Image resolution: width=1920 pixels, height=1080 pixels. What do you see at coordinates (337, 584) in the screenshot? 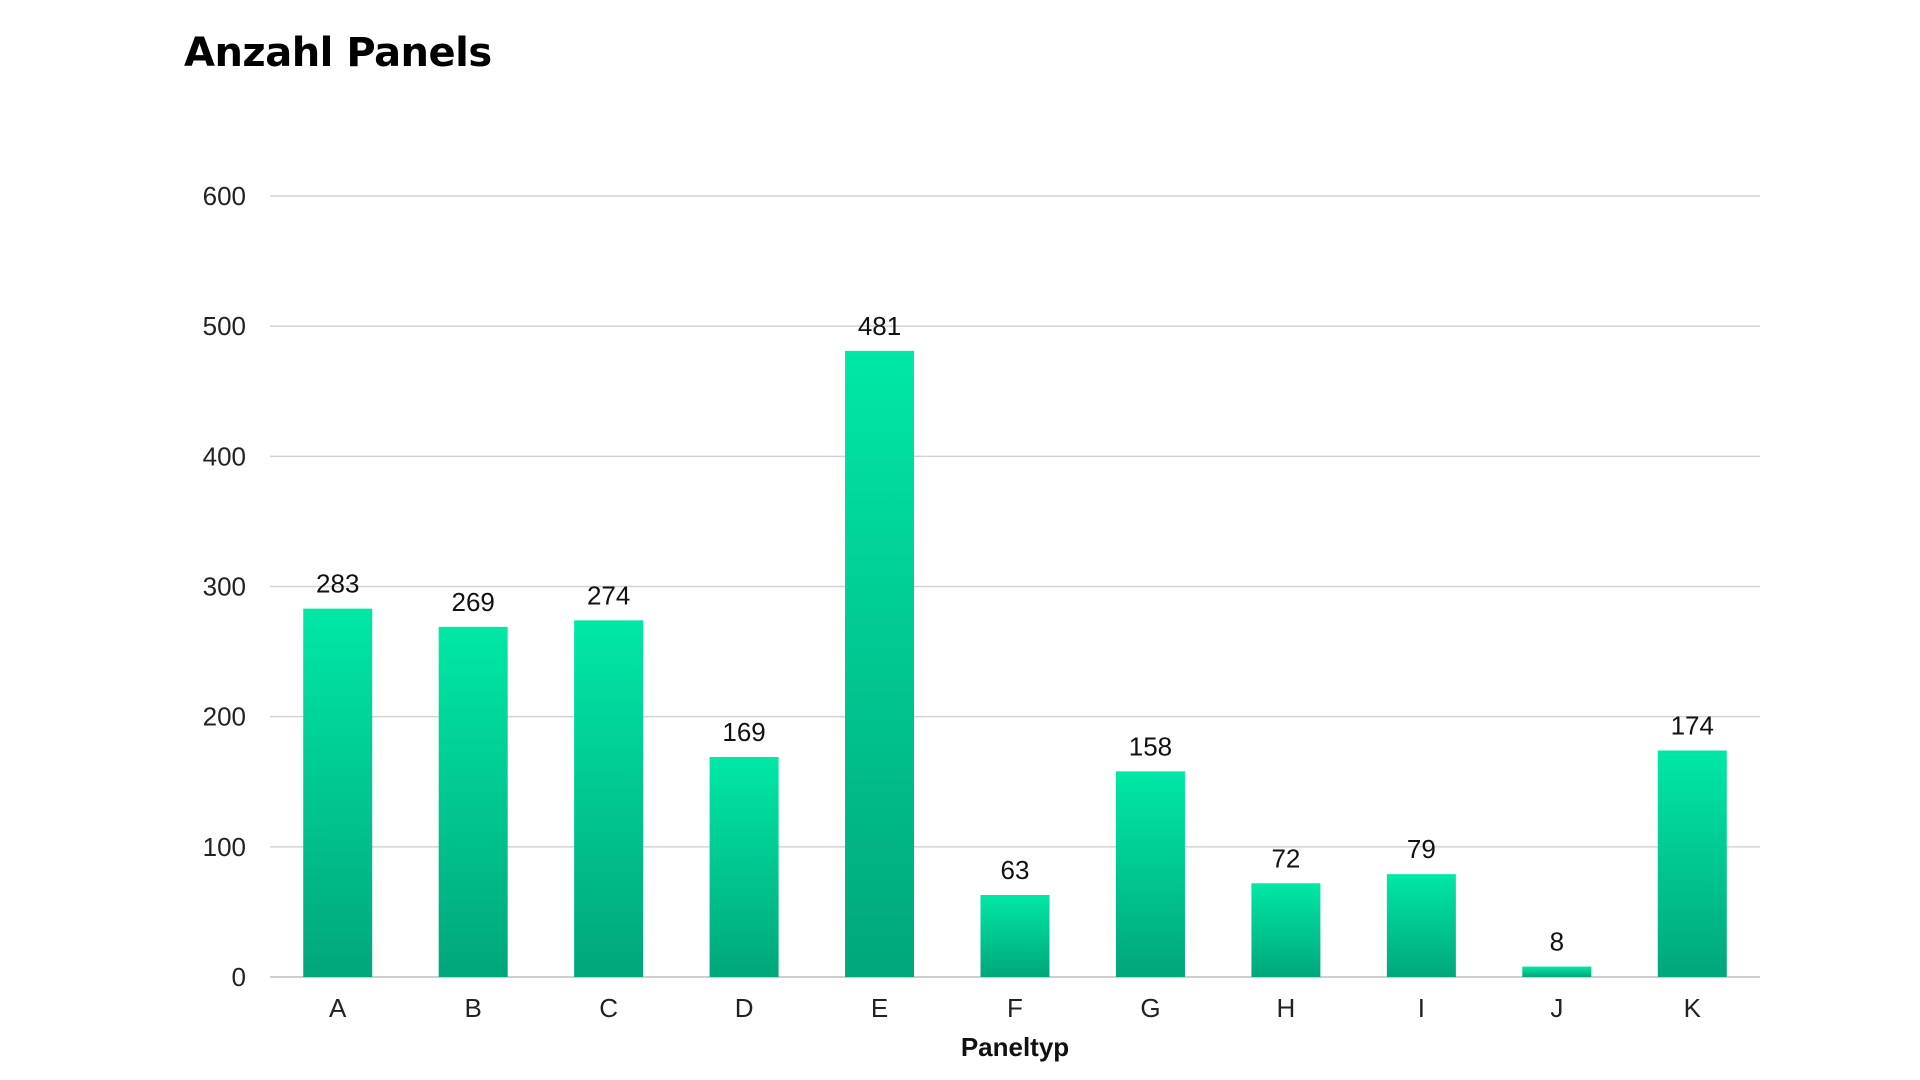
I see `data-label: 283` at bounding box center [337, 584].